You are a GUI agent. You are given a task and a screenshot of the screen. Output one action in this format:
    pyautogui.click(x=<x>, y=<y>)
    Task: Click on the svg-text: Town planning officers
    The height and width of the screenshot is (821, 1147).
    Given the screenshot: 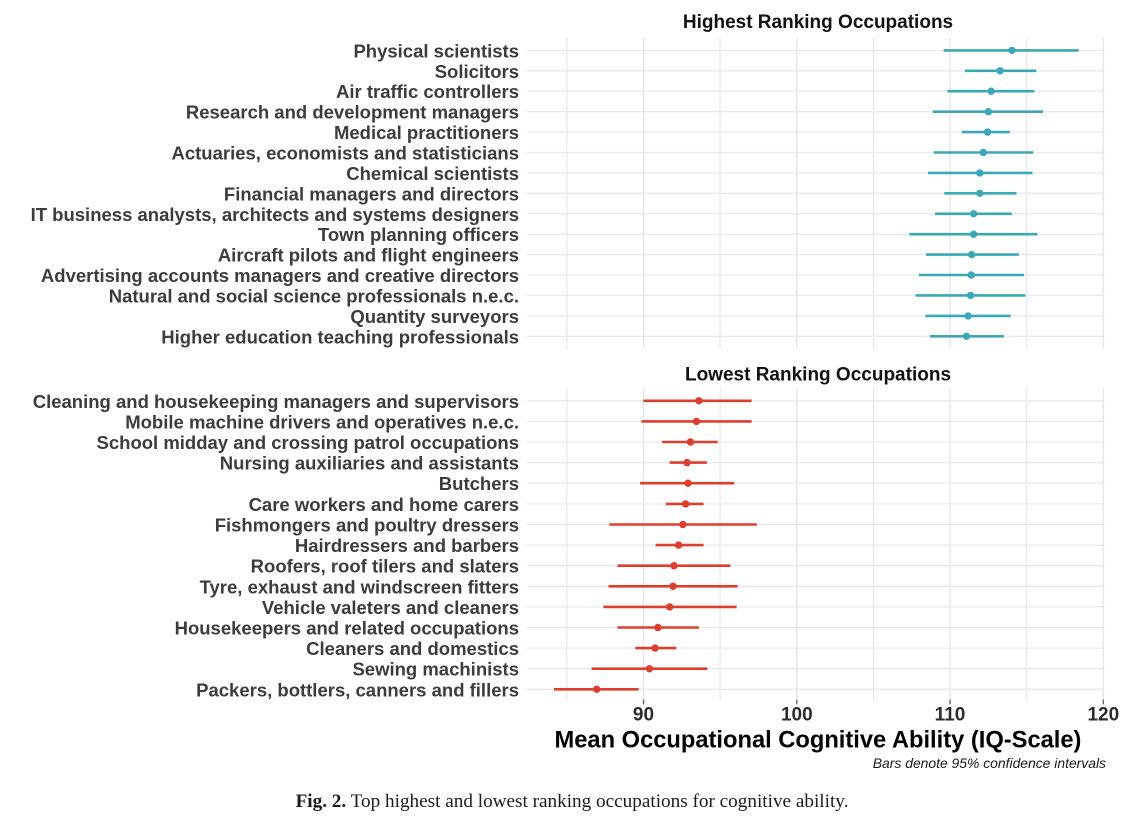 What is the action you would take?
    pyautogui.click(x=418, y=234)
    